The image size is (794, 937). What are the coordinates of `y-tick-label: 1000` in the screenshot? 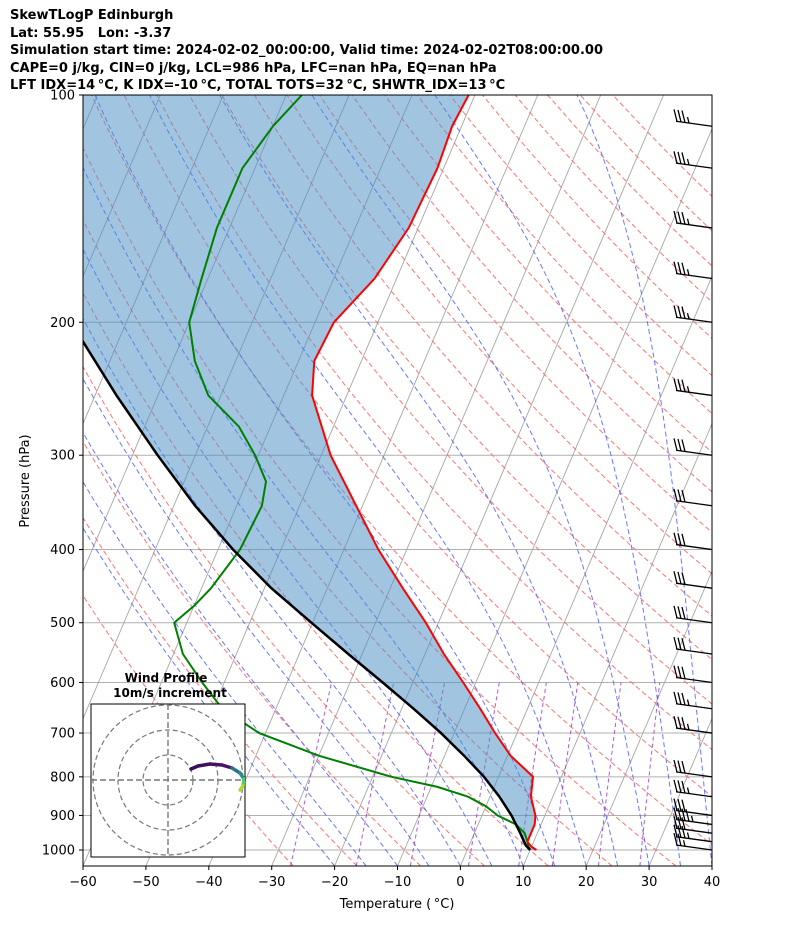 It's located at (58, 851).